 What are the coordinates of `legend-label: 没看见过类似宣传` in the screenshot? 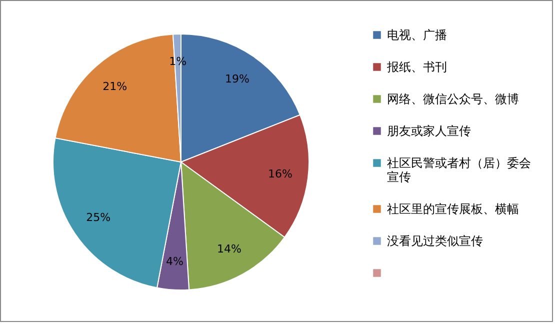 It's located at (435, 241).